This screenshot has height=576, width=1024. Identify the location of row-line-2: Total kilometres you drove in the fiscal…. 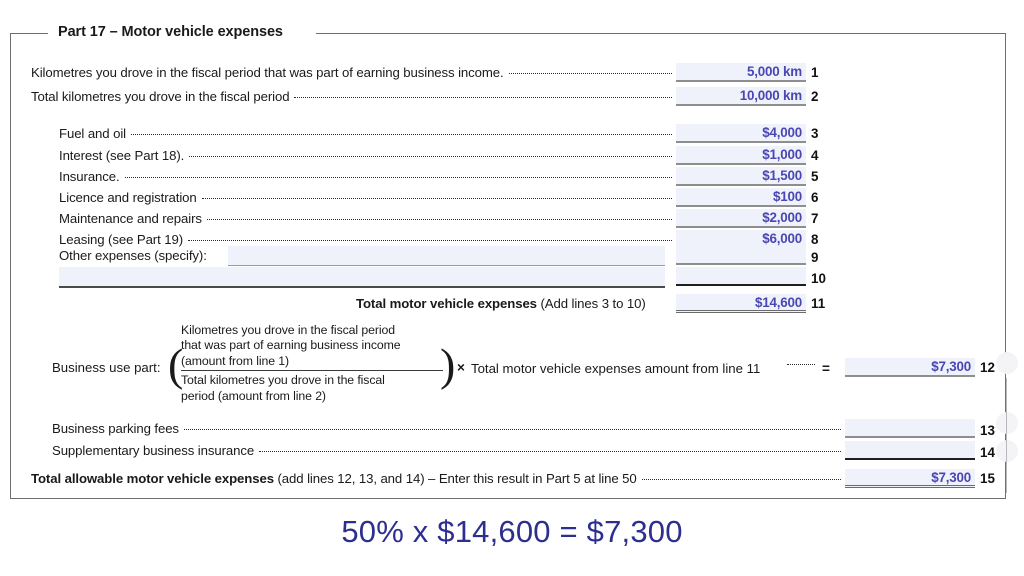
(353, 98).